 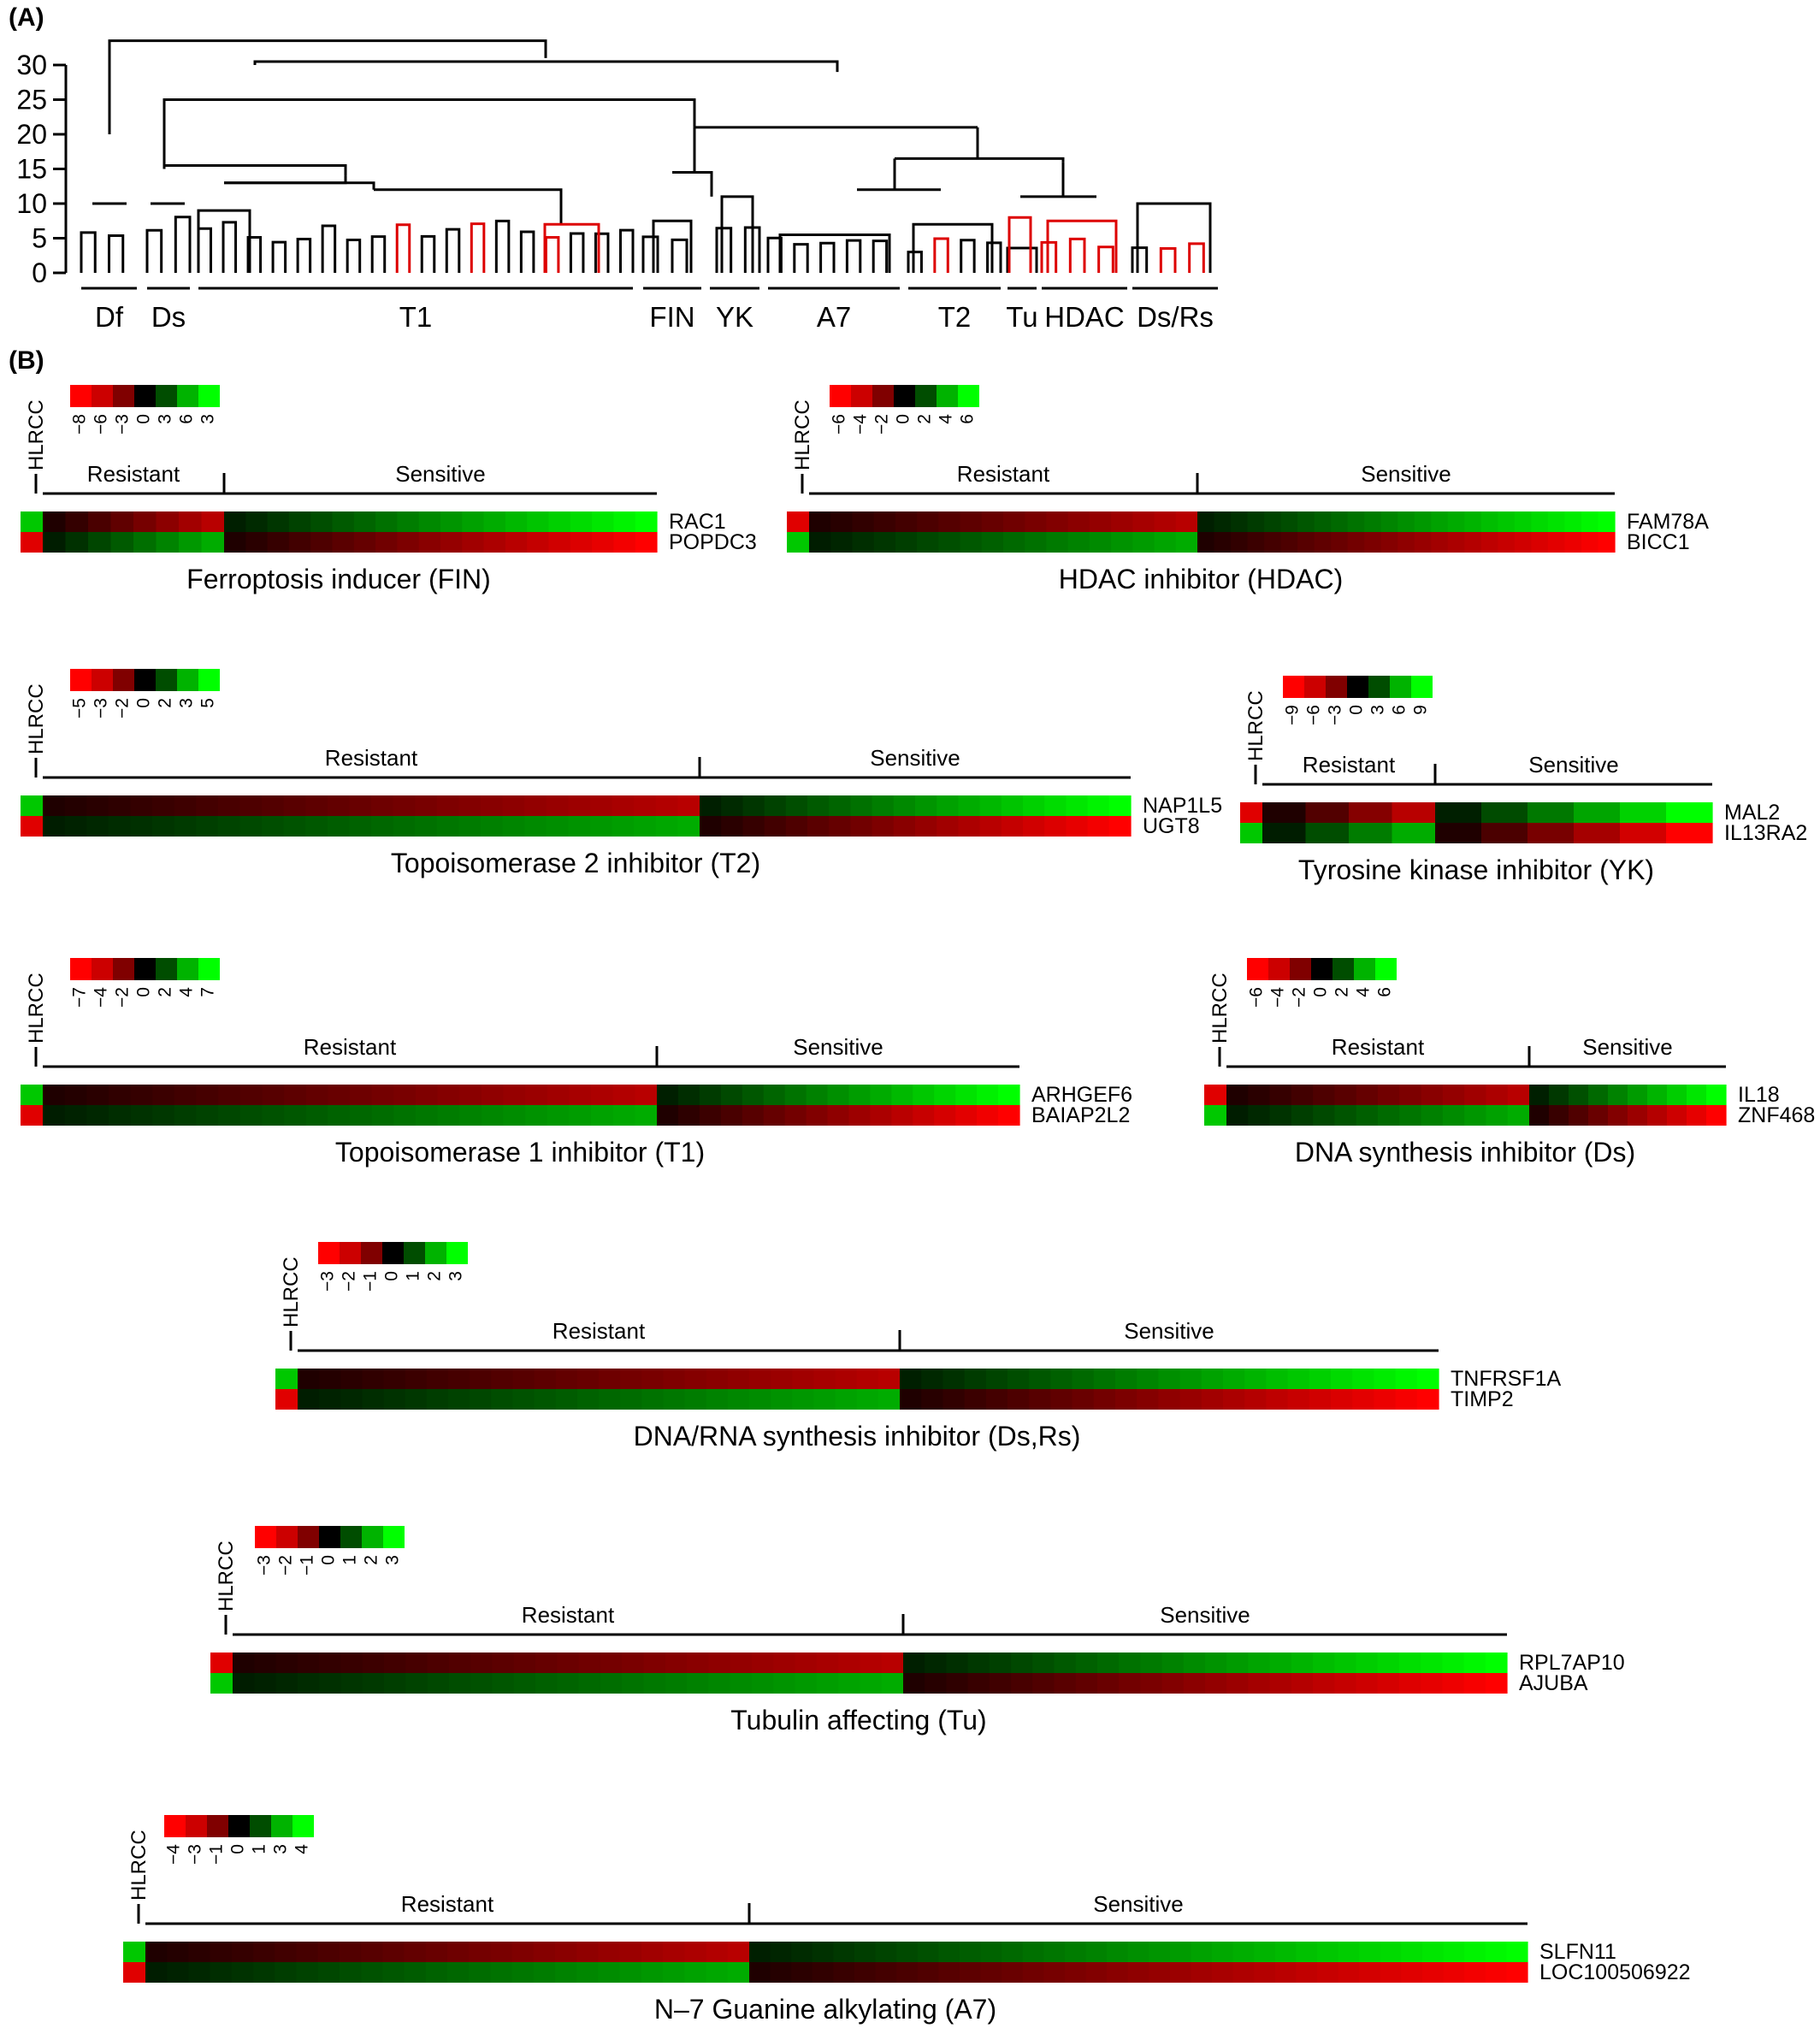 What do you see at coordinates (713, 542) in the screenshot?
I see `gene-label: POPDC3` at bounding box center [713, 542].